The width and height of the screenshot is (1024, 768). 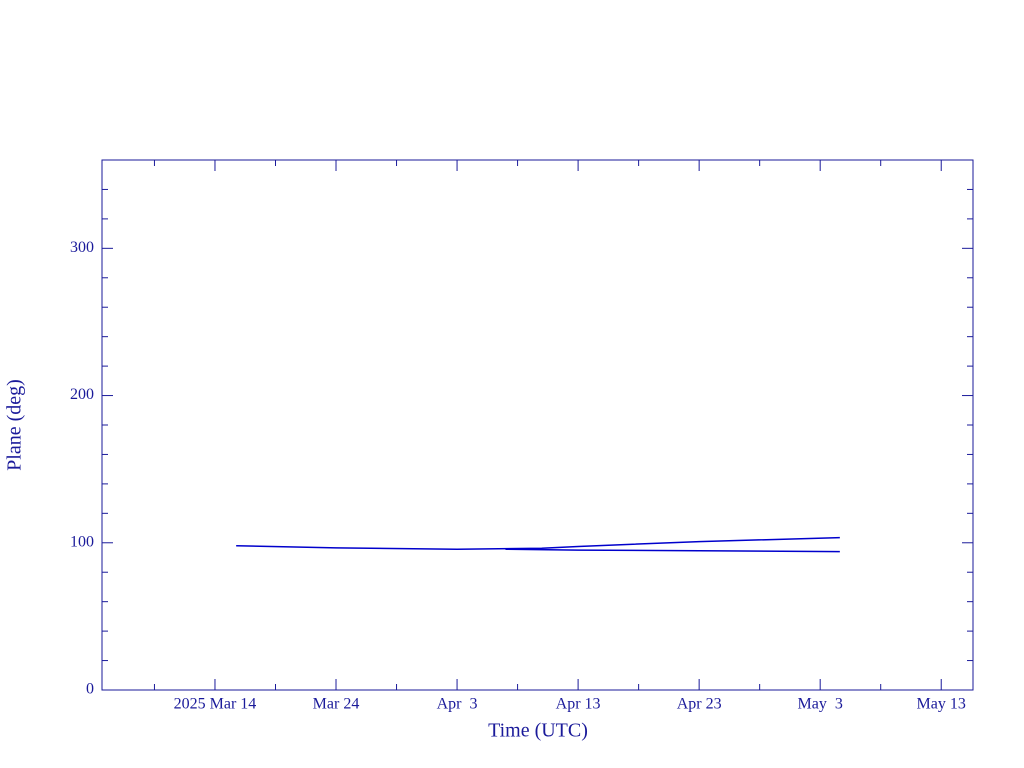 What do you see at coordinates (15, 425) in the screenshot?
I see `y-axis-title: Plane (deg)` at bounding box center [15, 425].